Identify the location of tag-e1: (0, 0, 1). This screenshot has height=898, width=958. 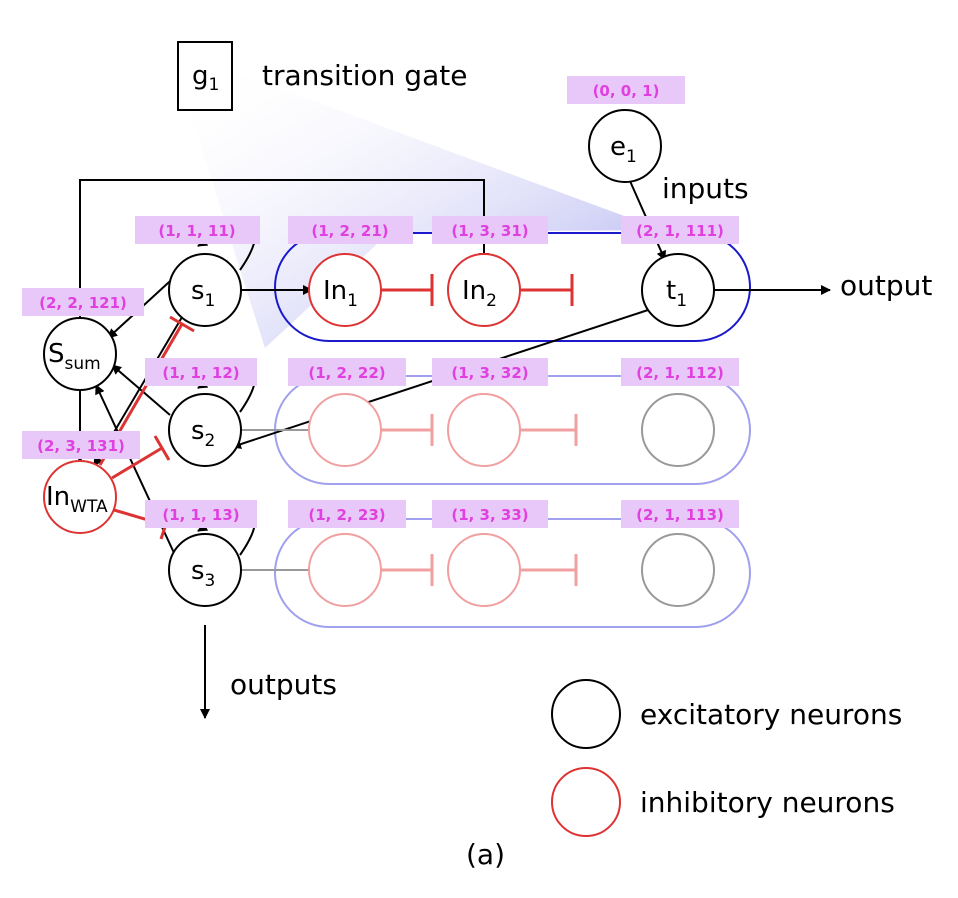
(626, 91).